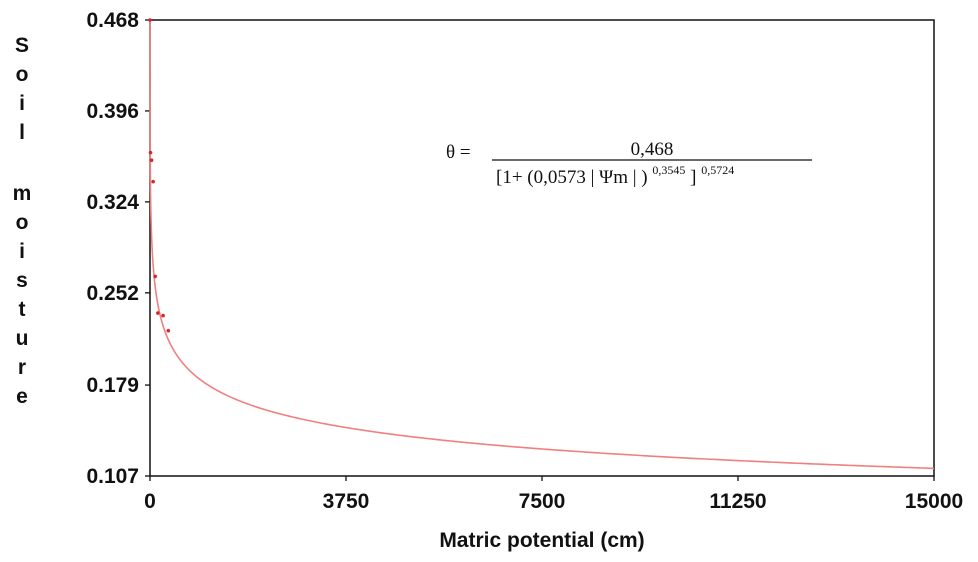 The image size is (978, 562). Describe the element at coordinates (112, 293) in the screenshot. I see `y-tick-label: 0.252` at that location.